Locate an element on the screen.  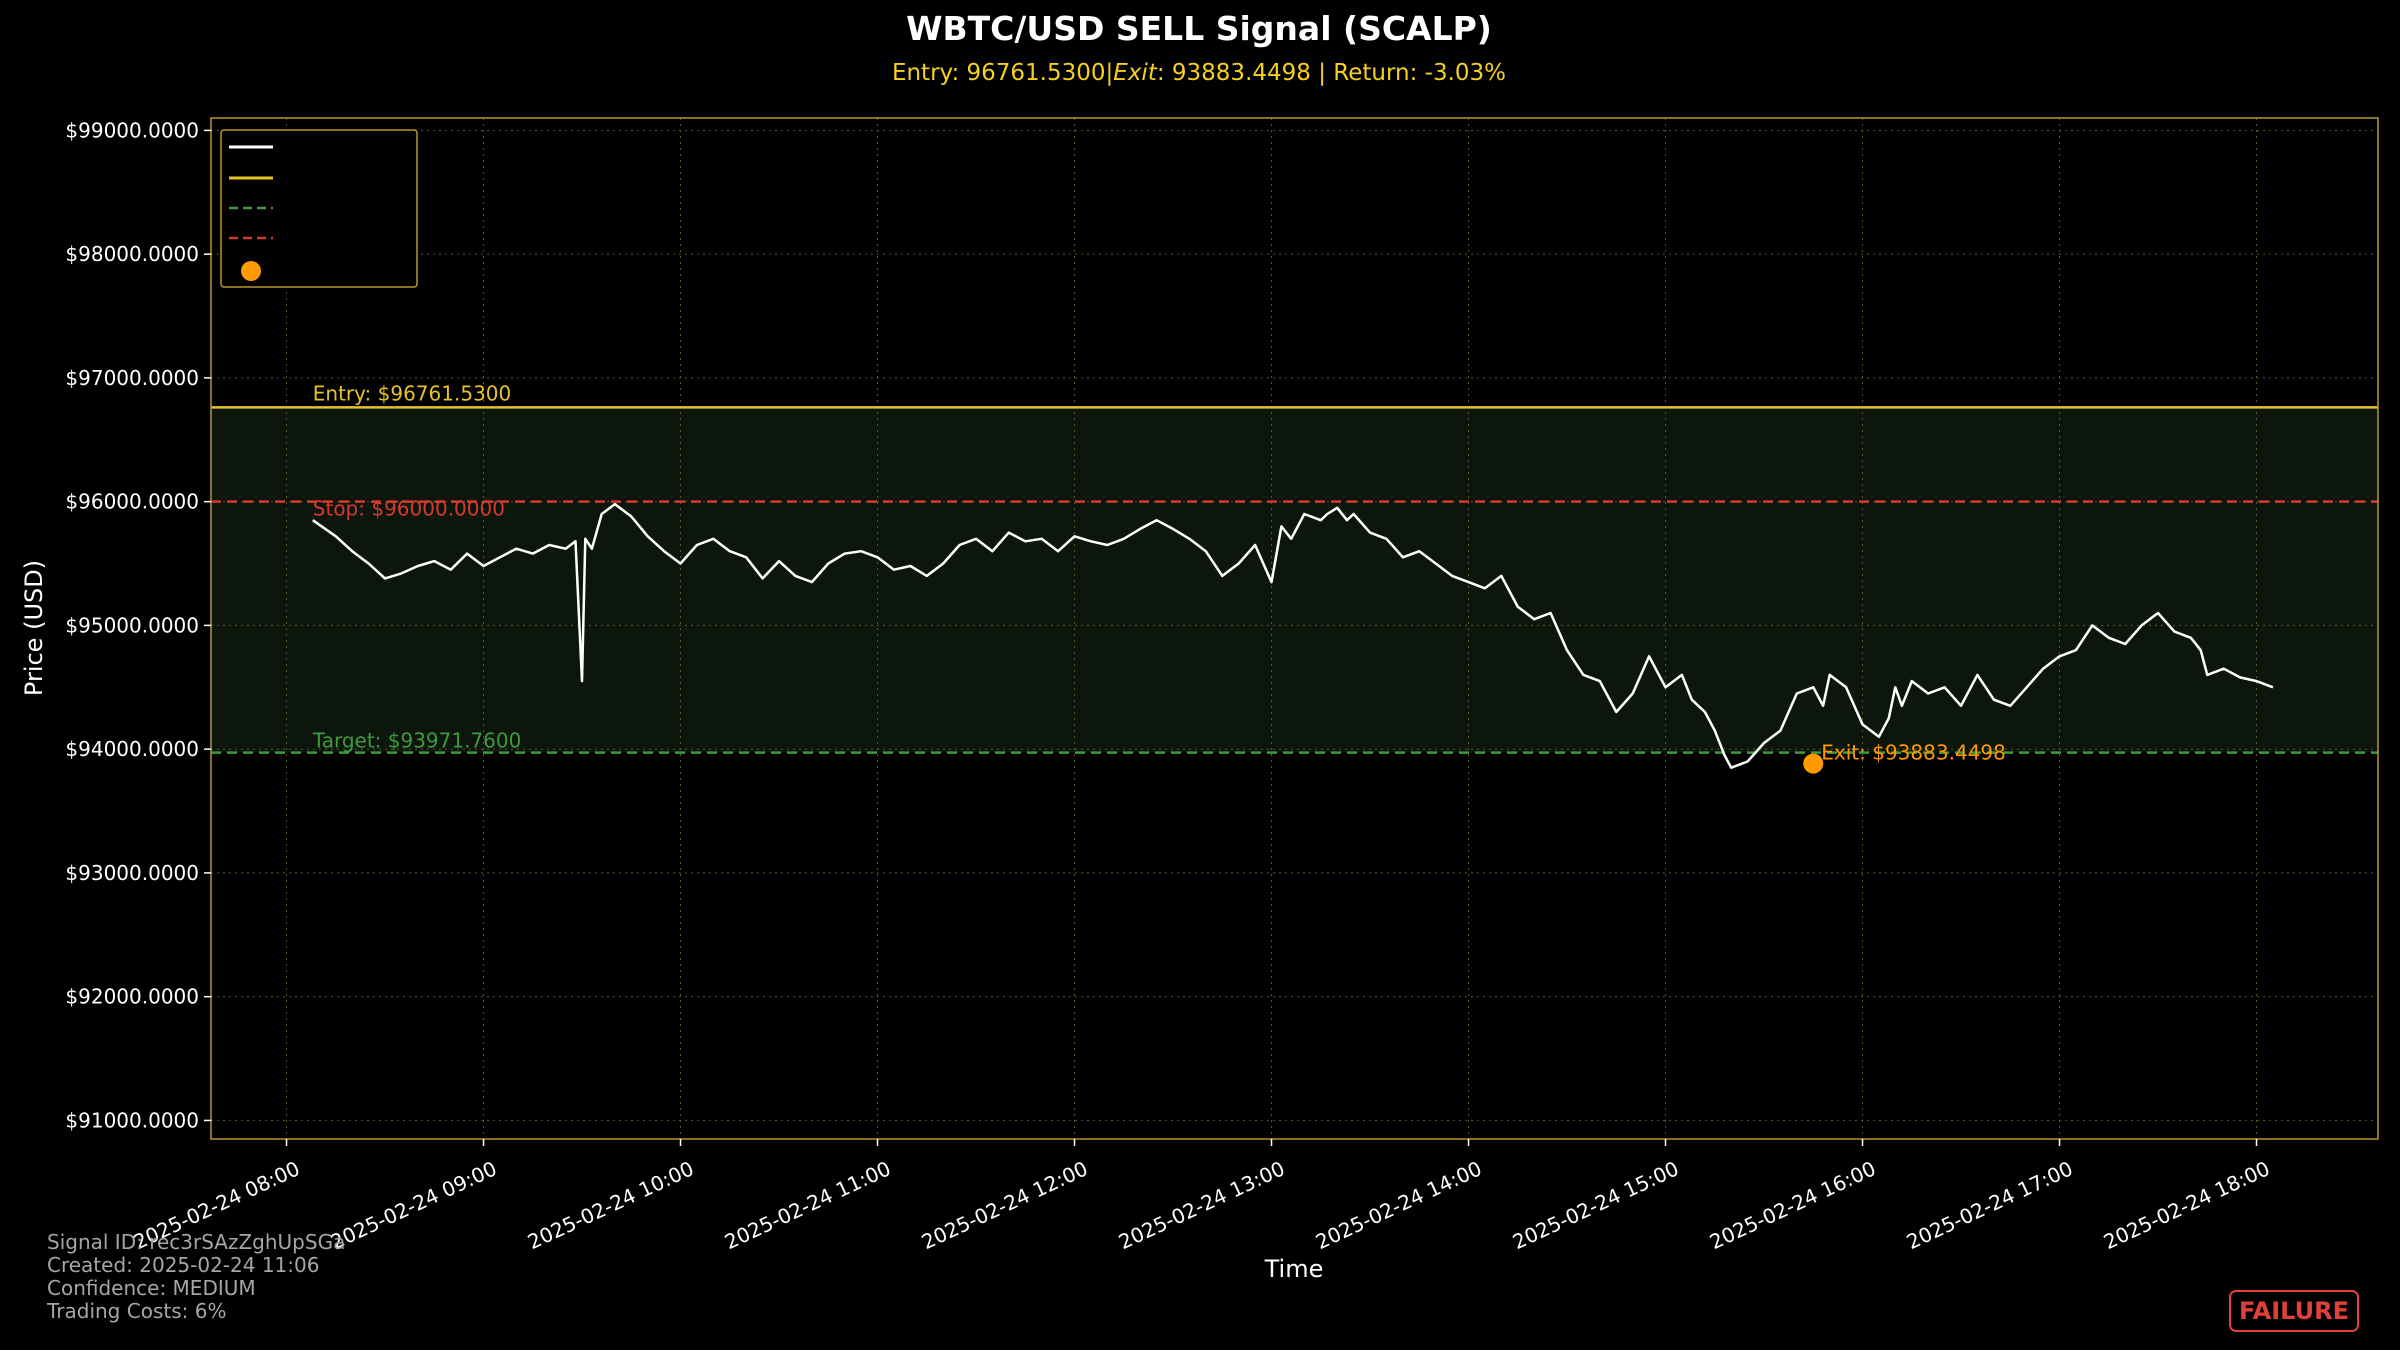
status-badge-frame is located at coordinates (2294, 1311).